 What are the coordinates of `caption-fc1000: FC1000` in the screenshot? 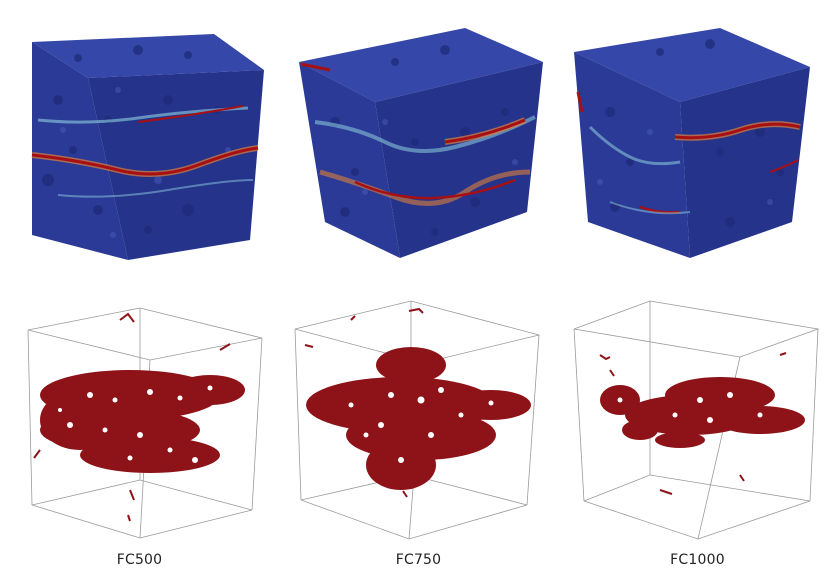 It's located at (697, 560).